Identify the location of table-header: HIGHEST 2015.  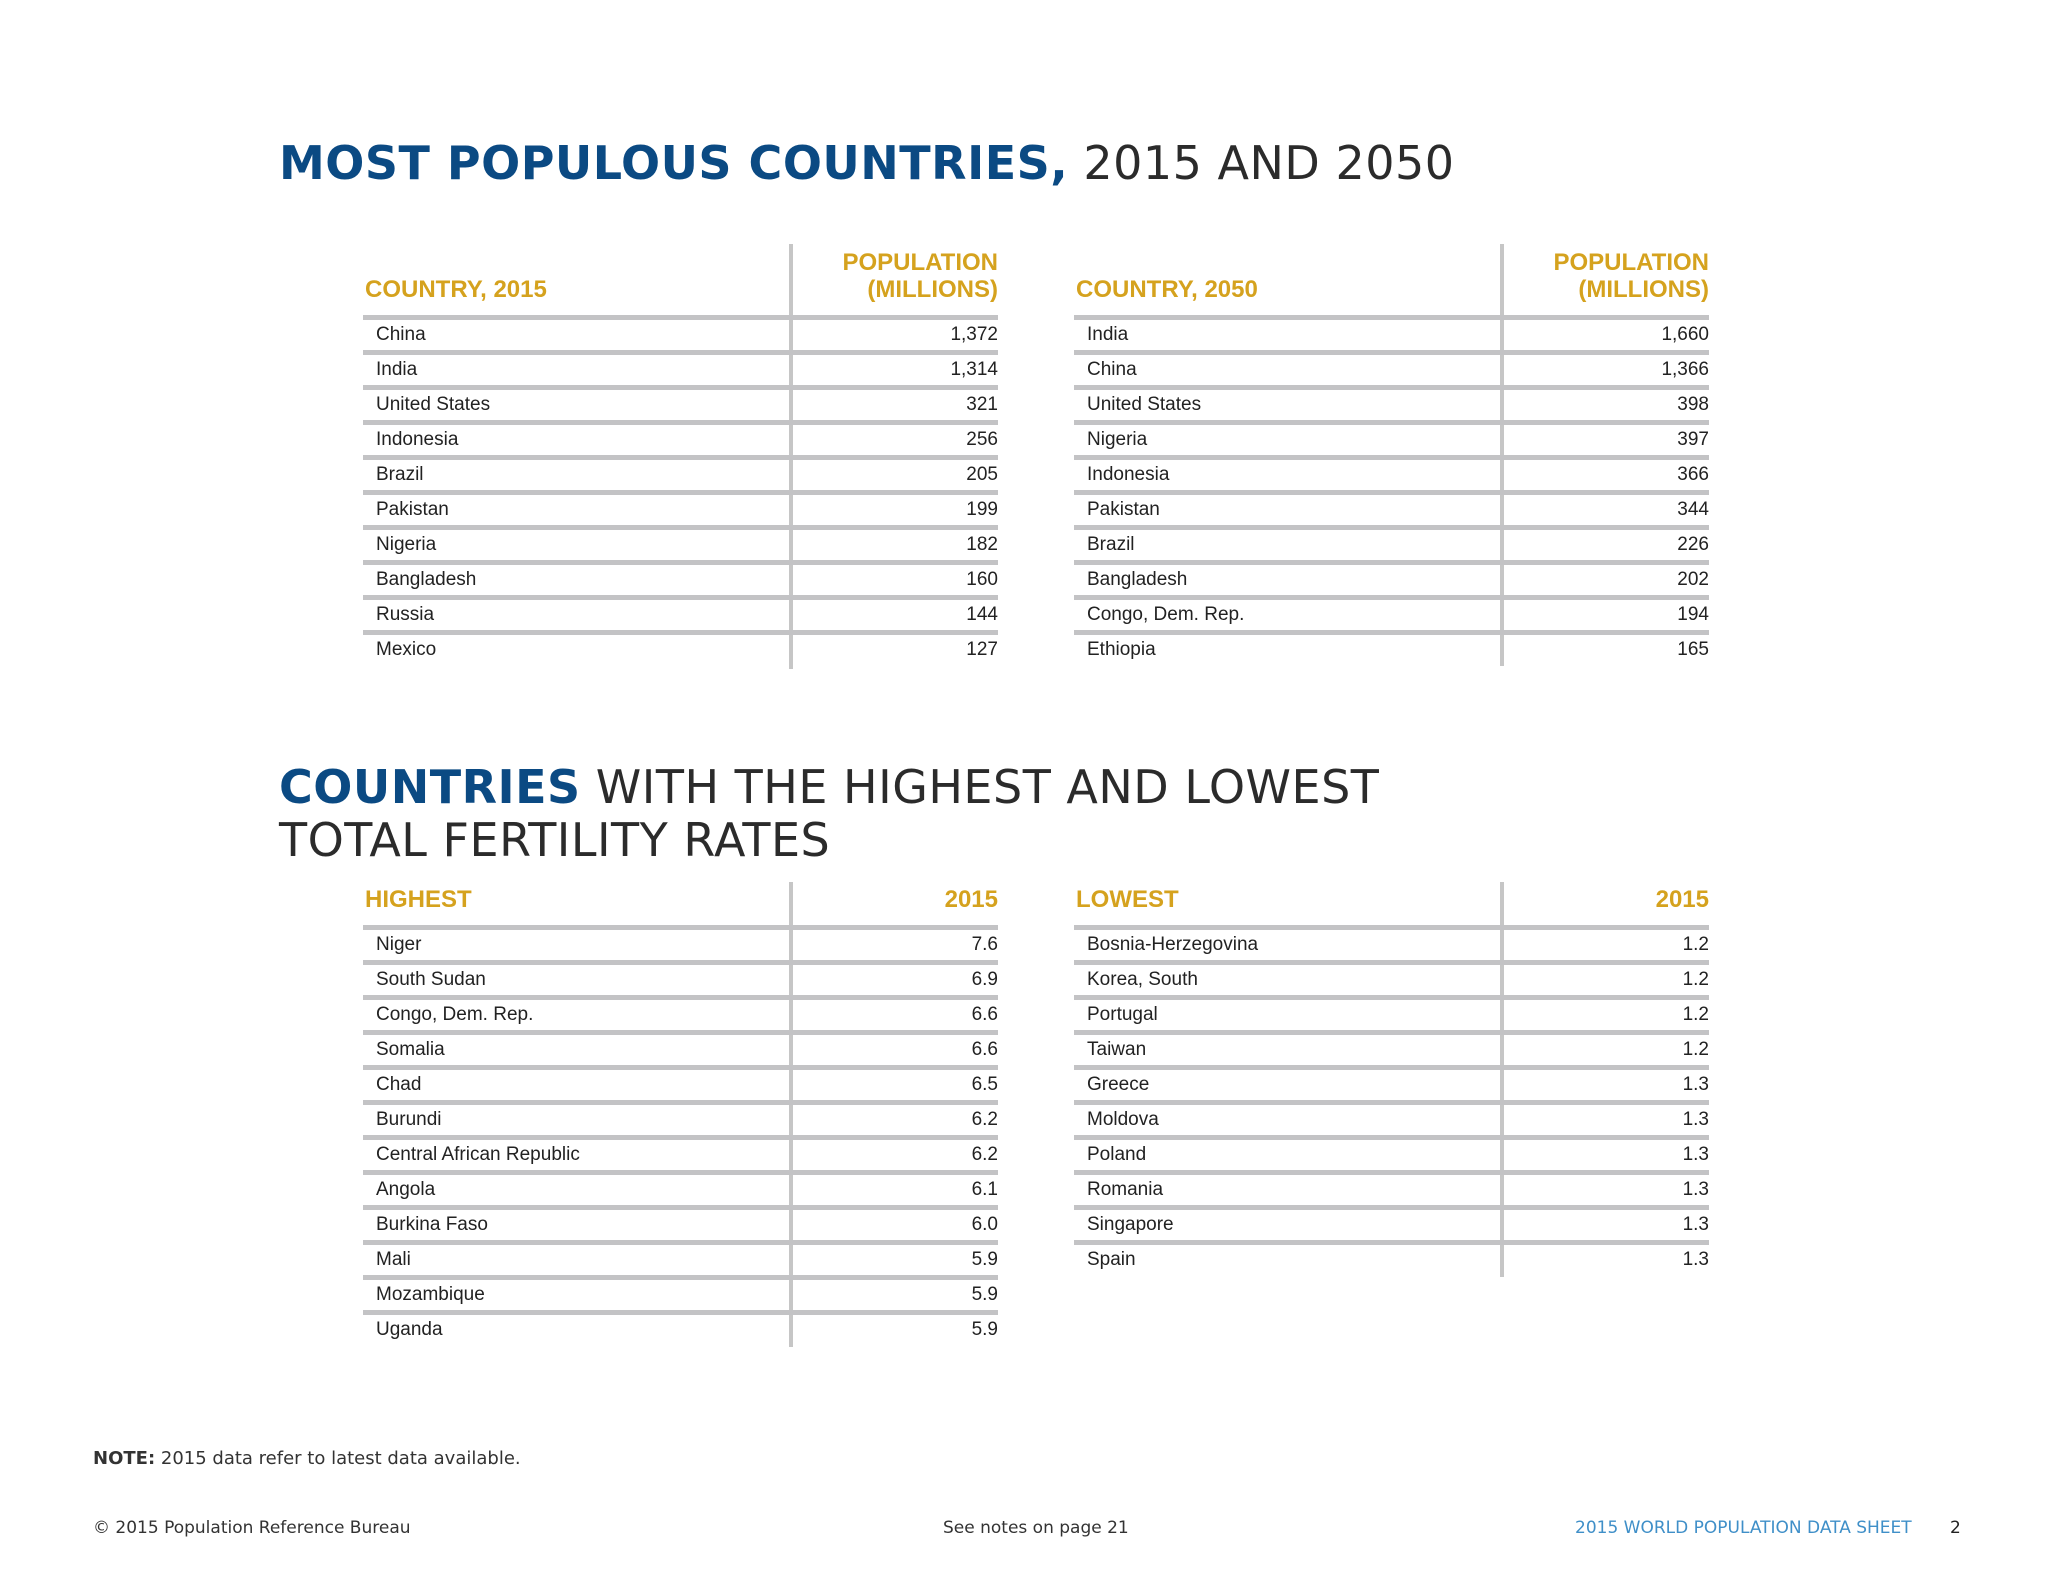
(680, 903).